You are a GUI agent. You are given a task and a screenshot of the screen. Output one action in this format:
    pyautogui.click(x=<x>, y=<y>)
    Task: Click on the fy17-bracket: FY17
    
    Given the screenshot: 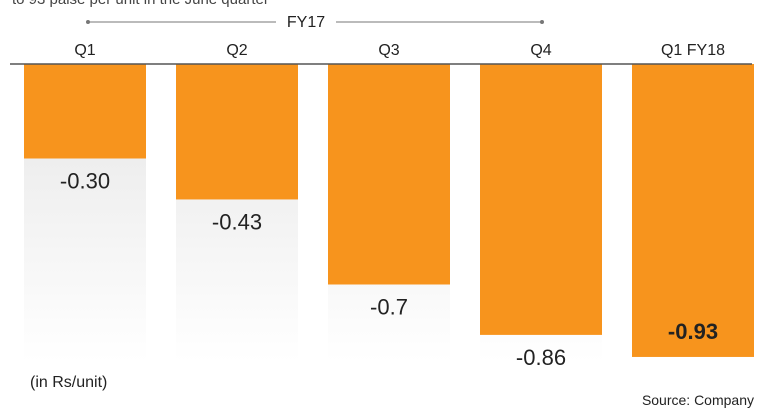 What is the action you would take?
    pyautogui.click(x=315, y=22)
    